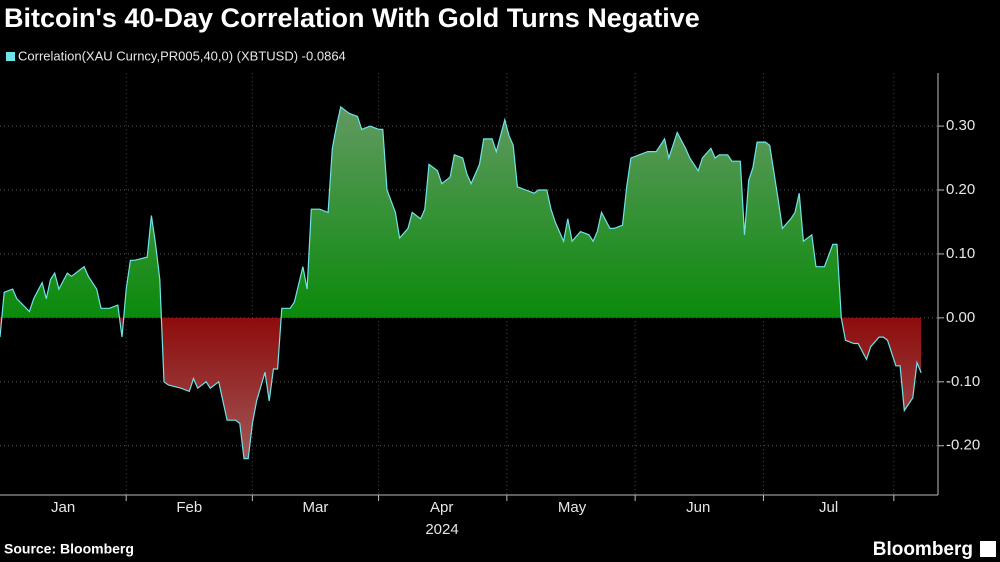 This screenshot has width=1000, height=562. Describe the element at coordinates (963, 445) in the screenshot. I see `y-tick-label: -0.20` at that location.